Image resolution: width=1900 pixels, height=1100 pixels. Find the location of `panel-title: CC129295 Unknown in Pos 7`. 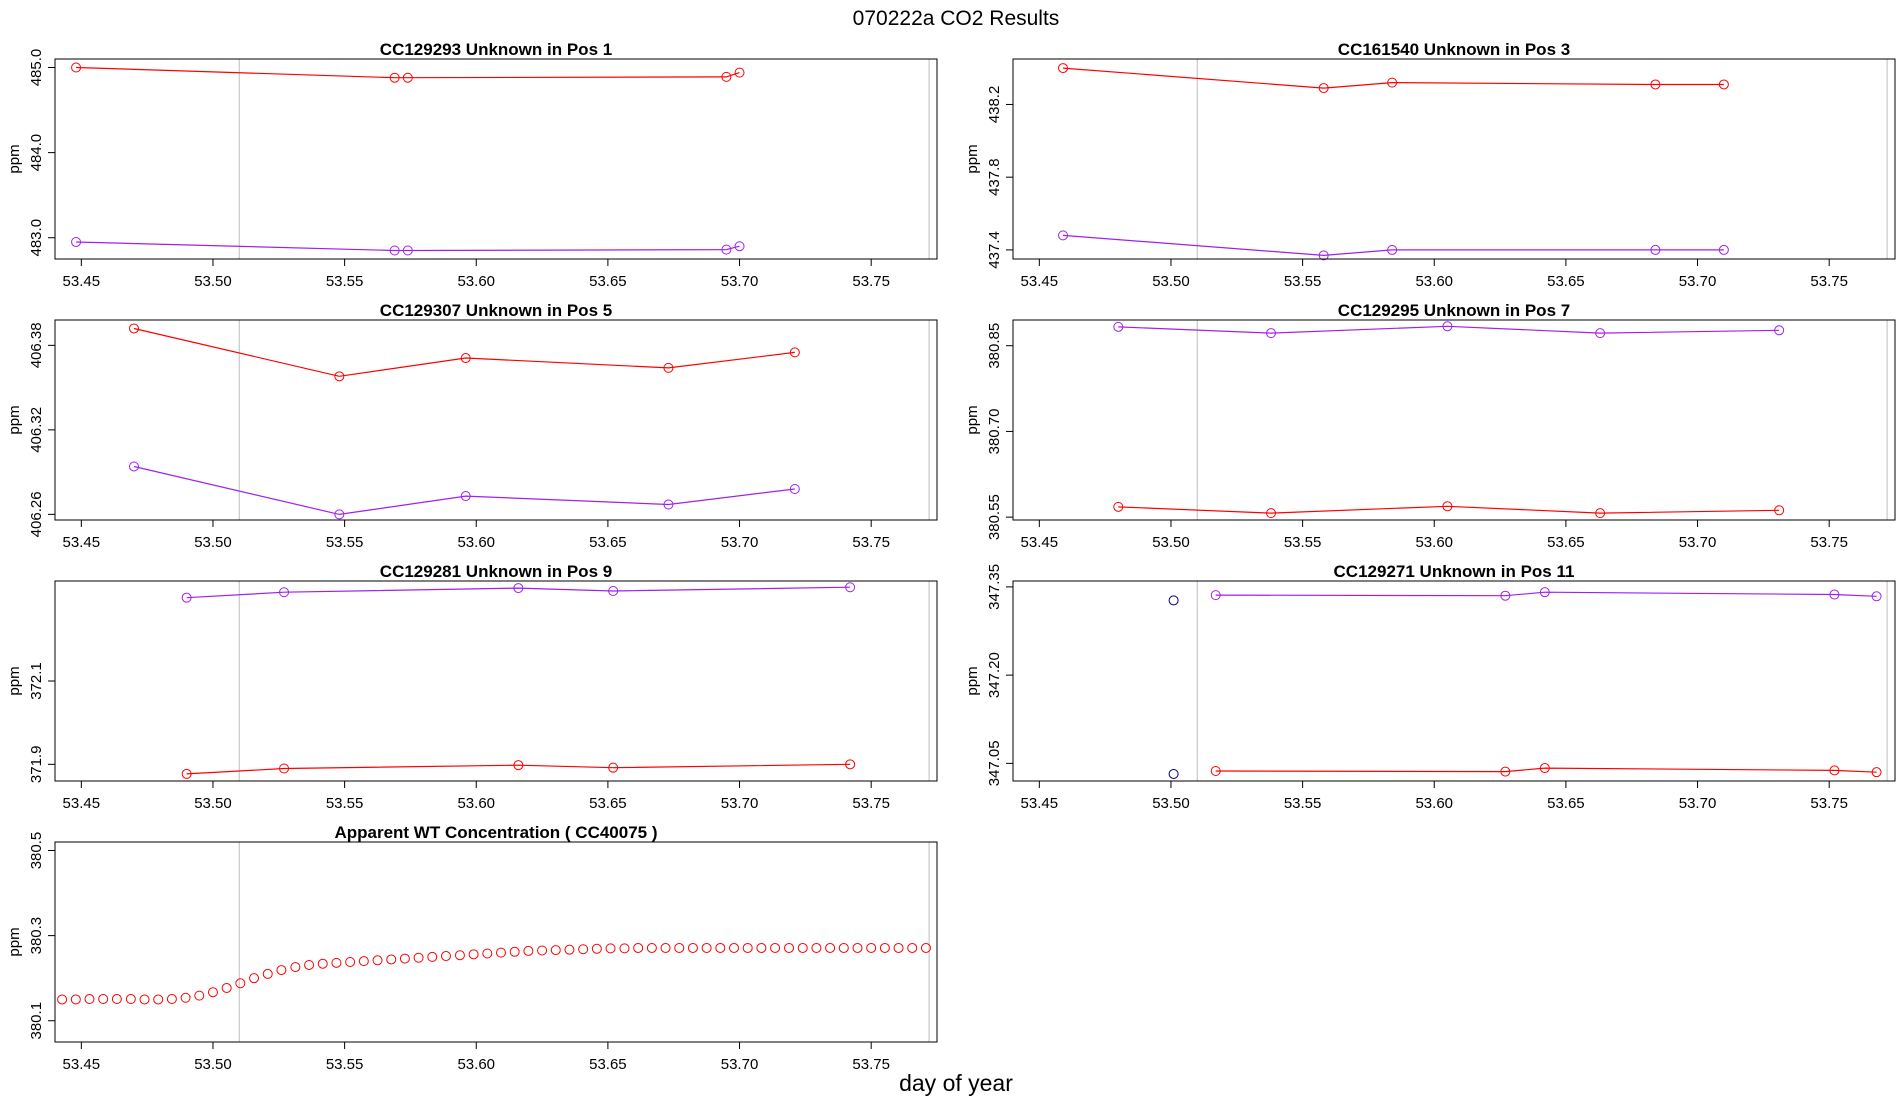

panel-title: CC129295 Unknown in Pos 7 is located at coordinates (1454, 310).